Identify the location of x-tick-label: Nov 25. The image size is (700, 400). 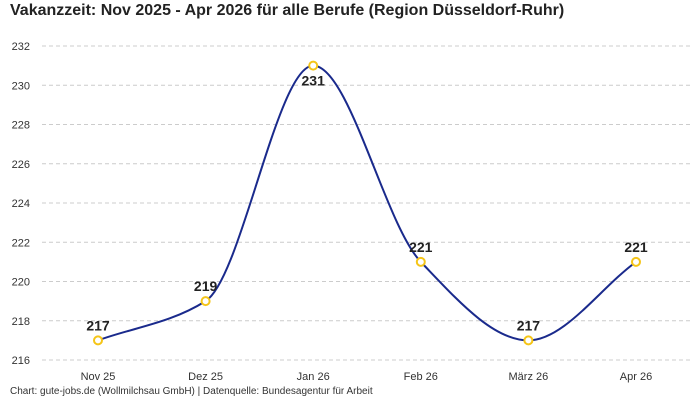
(98, 377).